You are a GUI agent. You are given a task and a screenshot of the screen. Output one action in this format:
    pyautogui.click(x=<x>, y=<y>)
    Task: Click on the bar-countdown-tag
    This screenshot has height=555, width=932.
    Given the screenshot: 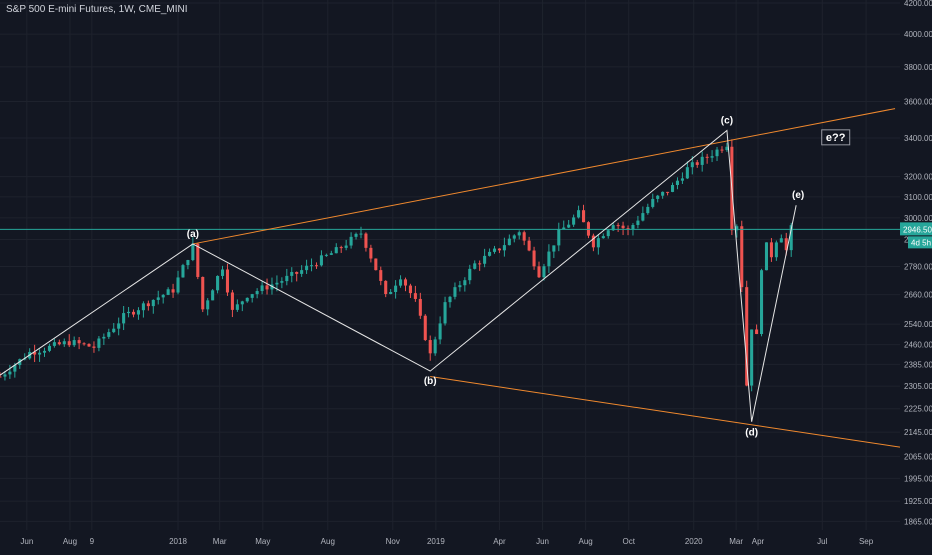 What is the action you would take?
    pyautogui.click(x=920, y=242)
    